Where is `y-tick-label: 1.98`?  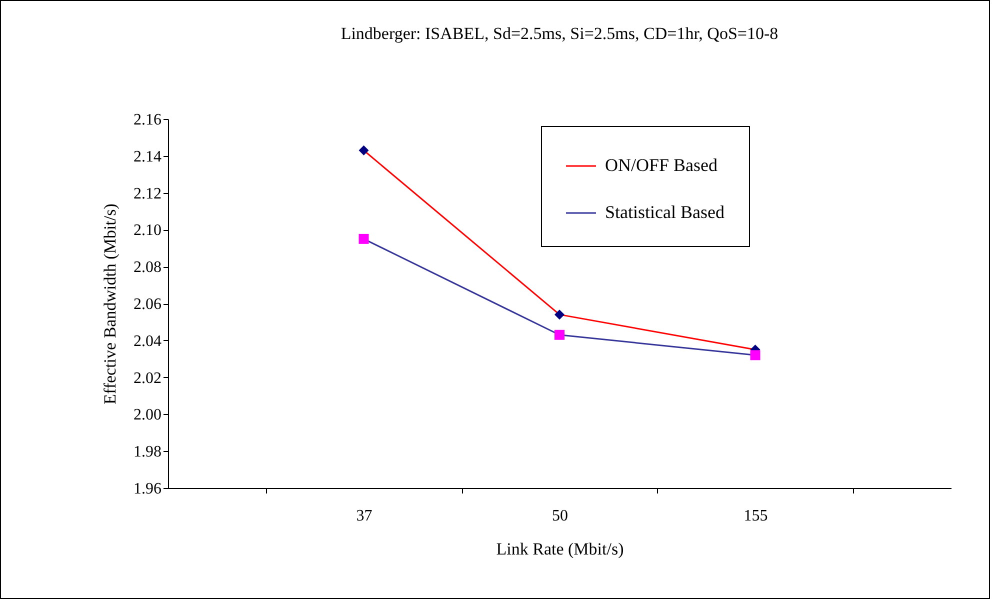 y-tick-label: 1.98 is located at coordinates (148, 452).